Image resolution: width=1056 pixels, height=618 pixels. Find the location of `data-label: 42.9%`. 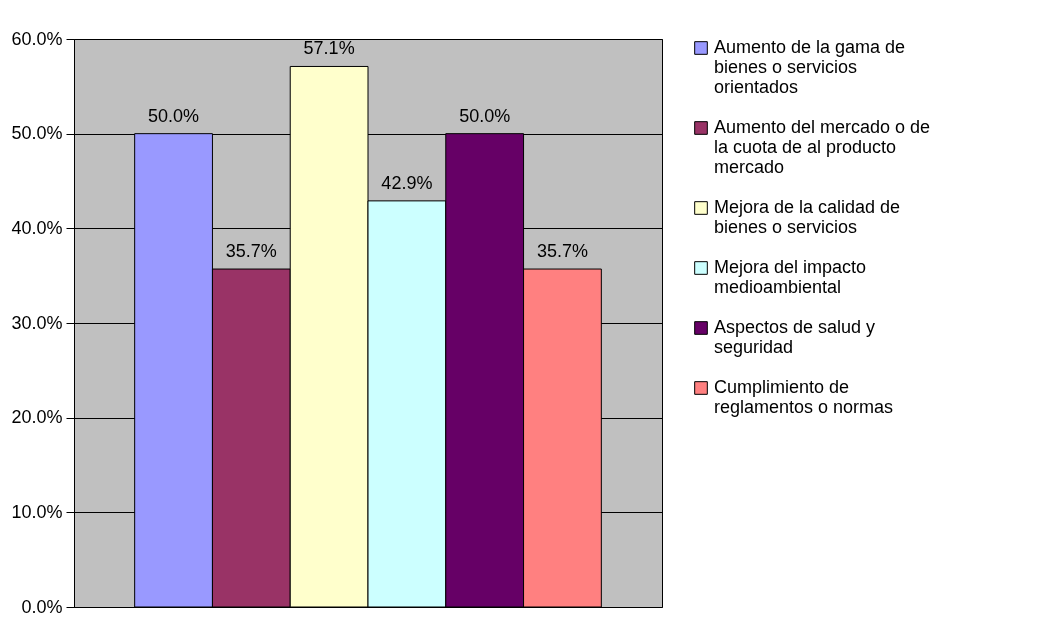

data-label: 42.9% is located at coordinates (407, 182).